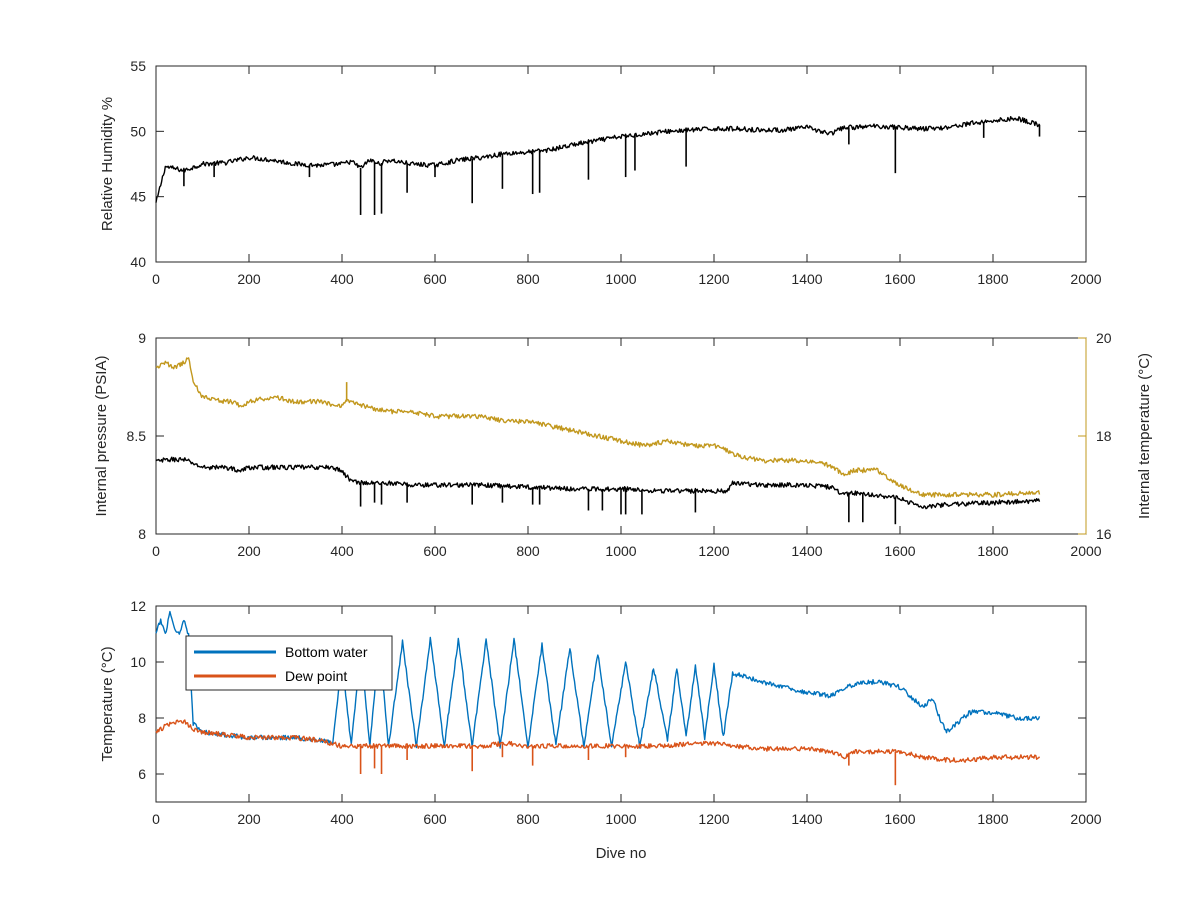 The width and height of the screenshot is (1200, 900). I want to click on humidity-y-axis-label: Relative Humidity %, so click(107, 164).